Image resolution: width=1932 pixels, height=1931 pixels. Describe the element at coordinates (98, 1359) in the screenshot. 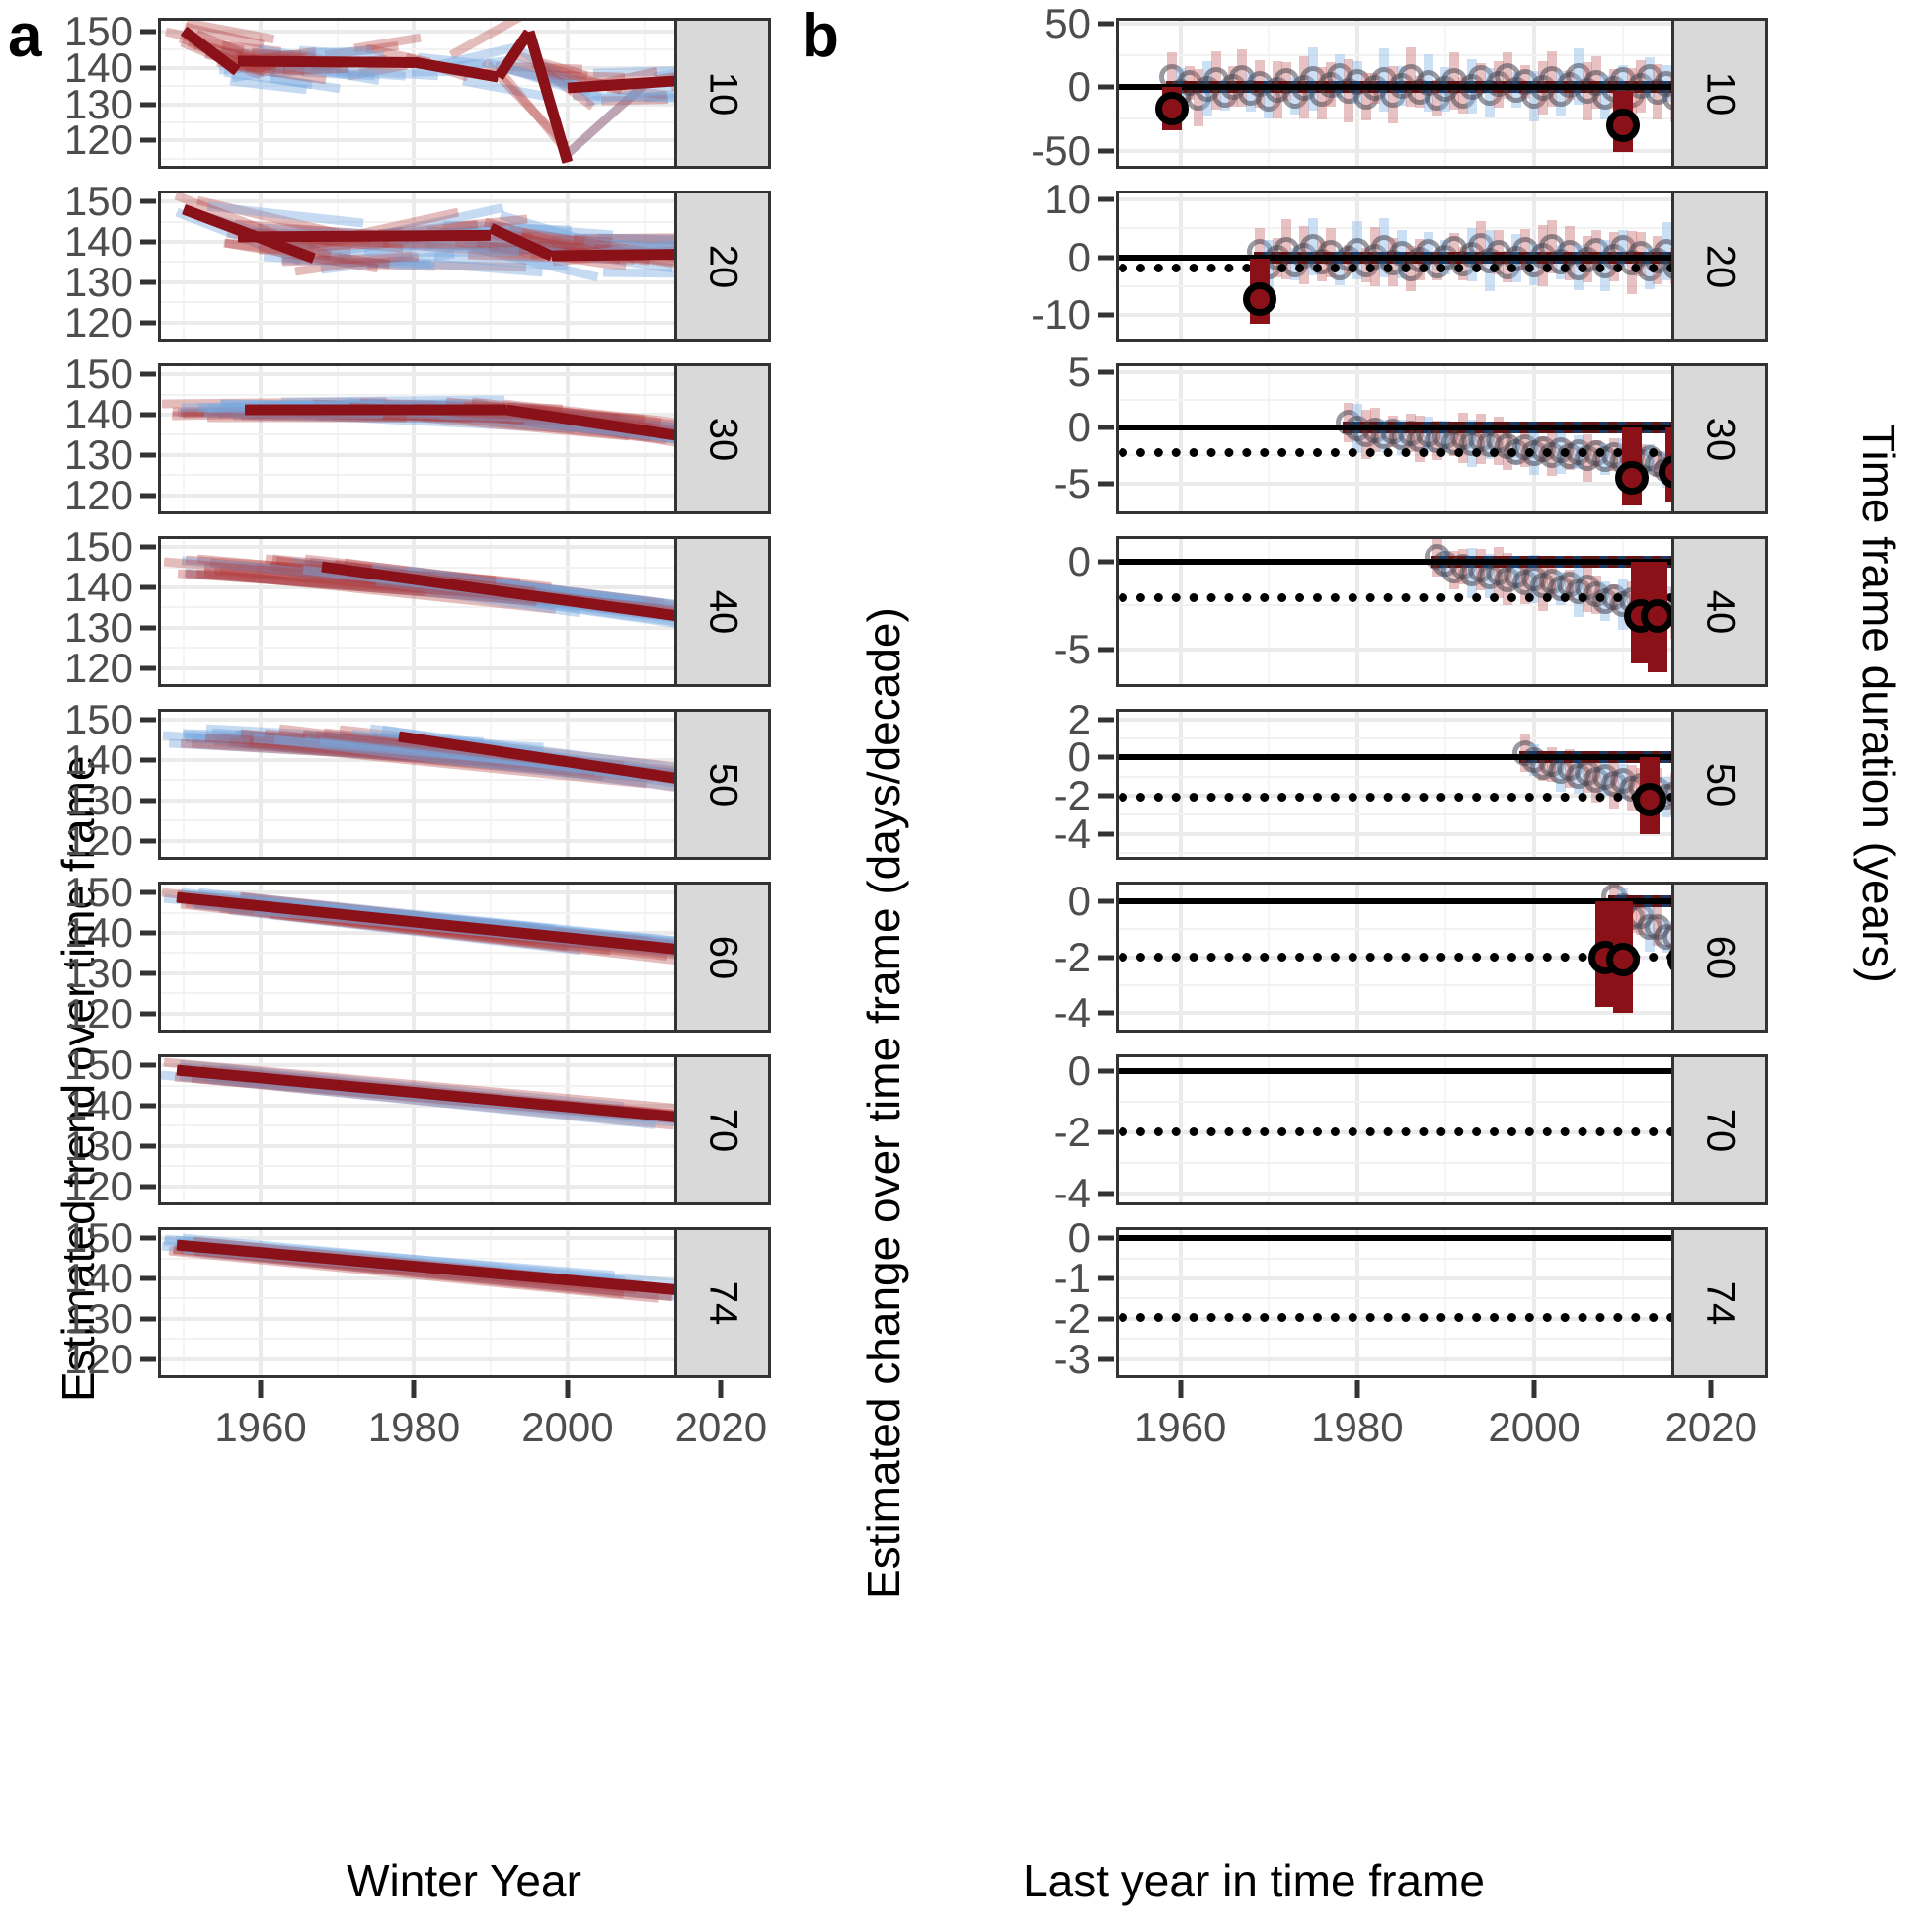

I see `y-tick-label: 120` at that location.